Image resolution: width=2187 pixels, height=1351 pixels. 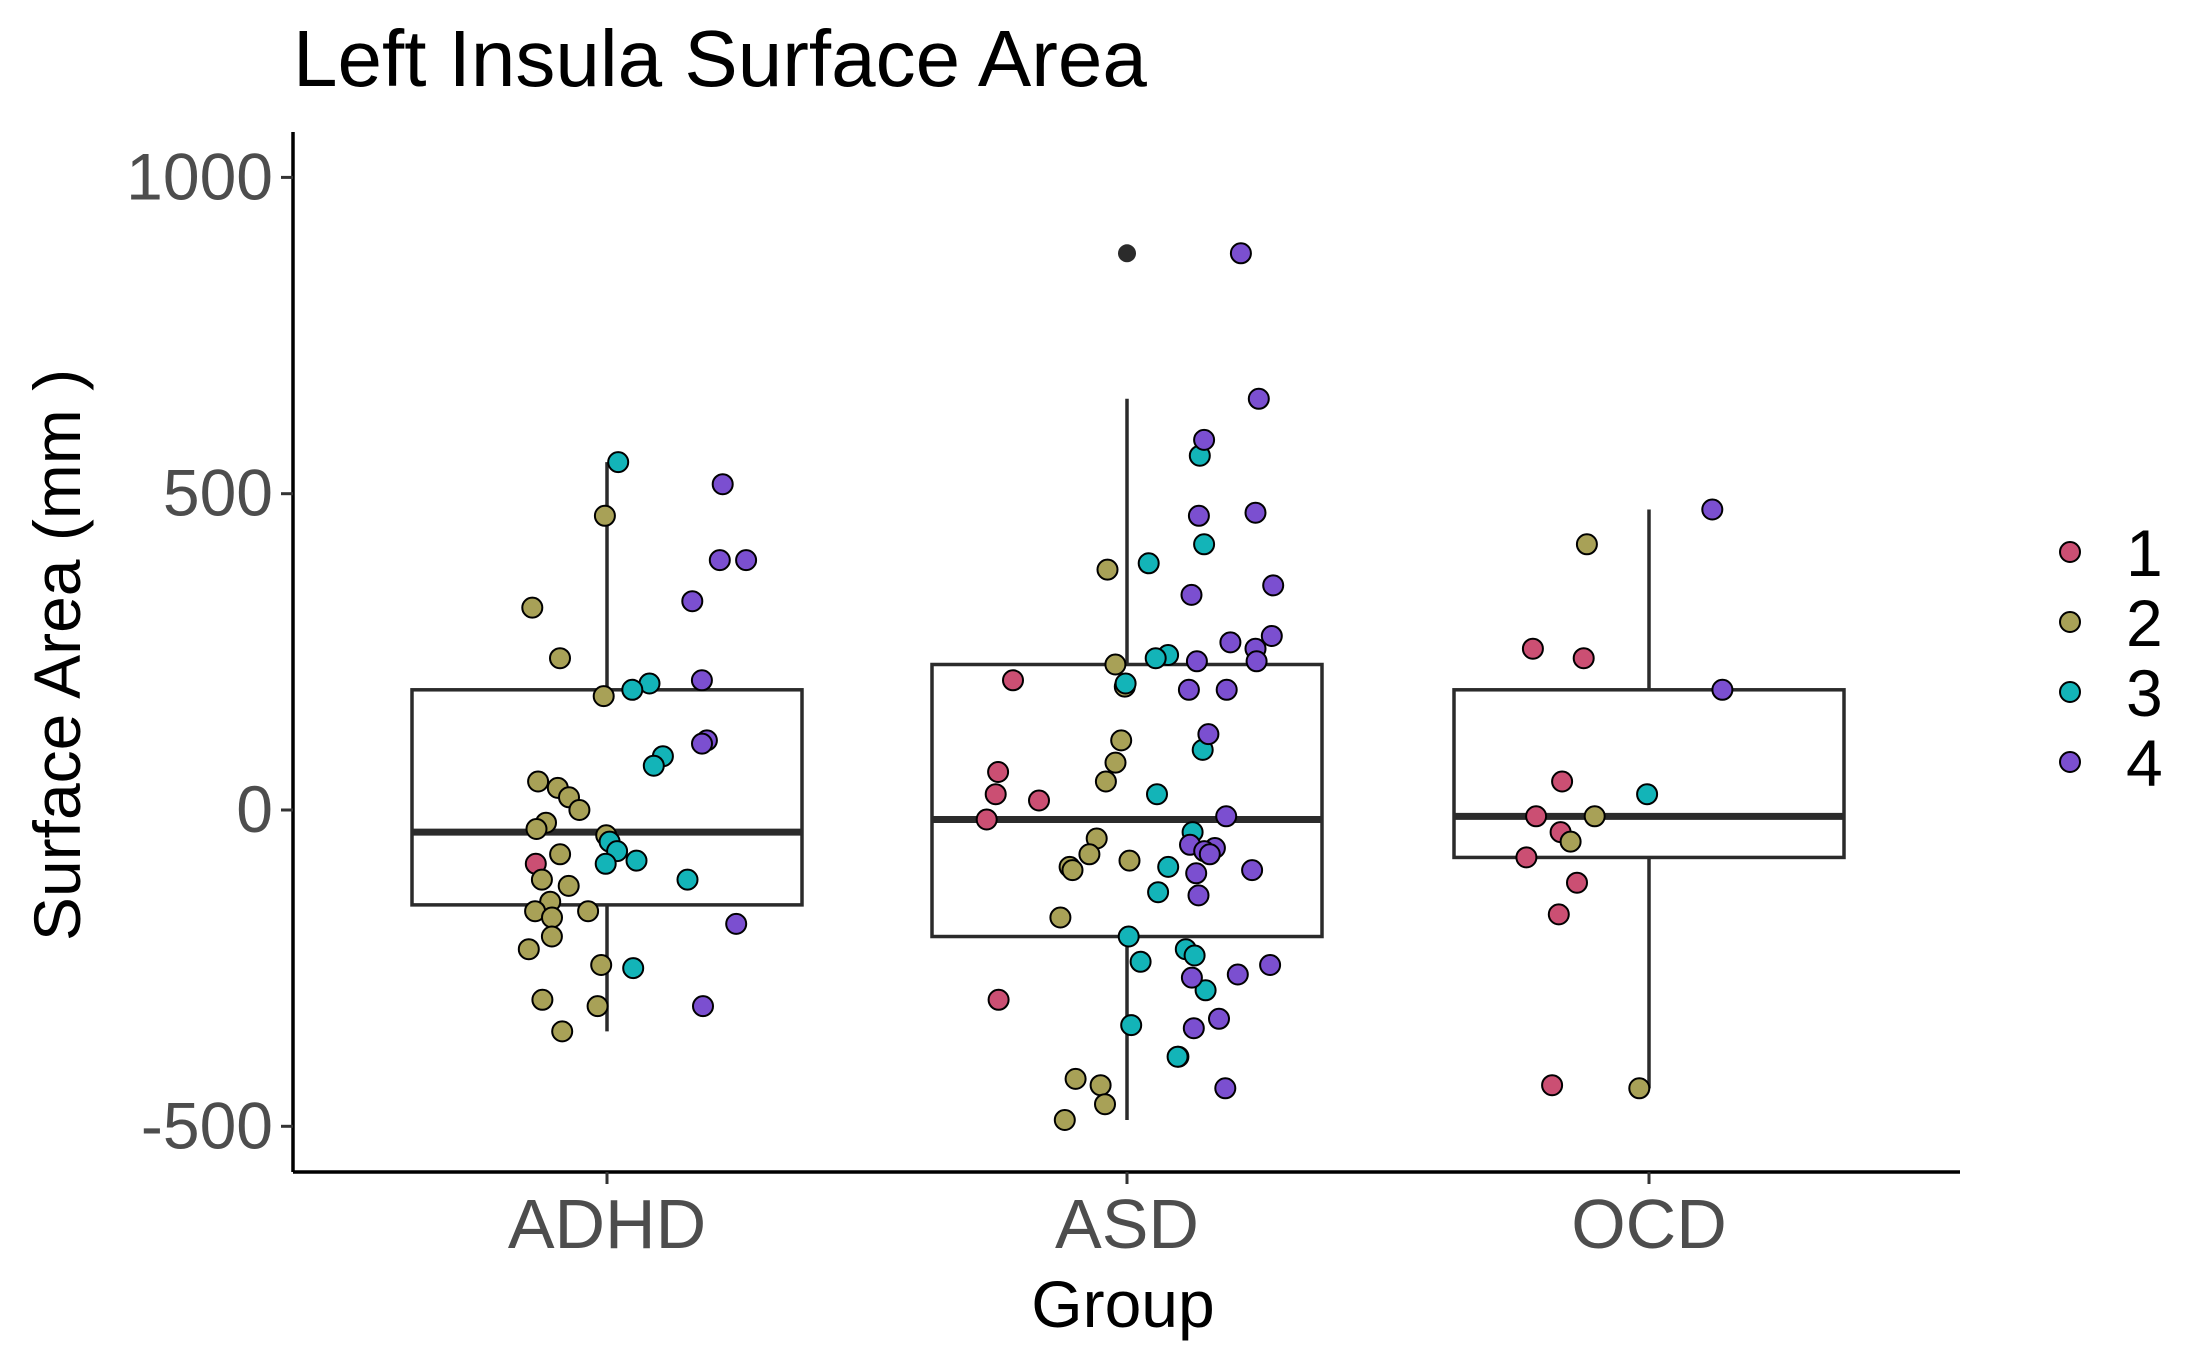 I want to click on box-iqr, so click(x=1649, y=774).